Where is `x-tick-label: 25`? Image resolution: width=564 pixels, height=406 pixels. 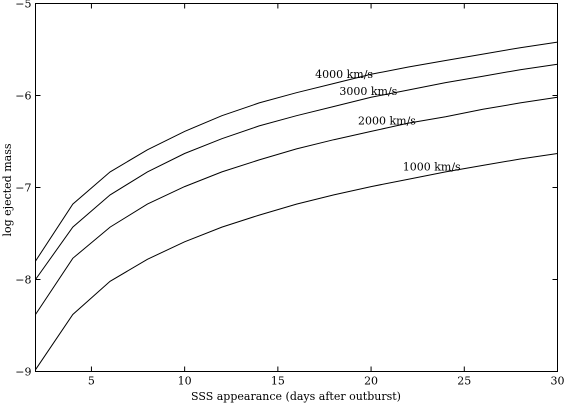 x-tick-label: 25 is located at coordinates (464, 381).